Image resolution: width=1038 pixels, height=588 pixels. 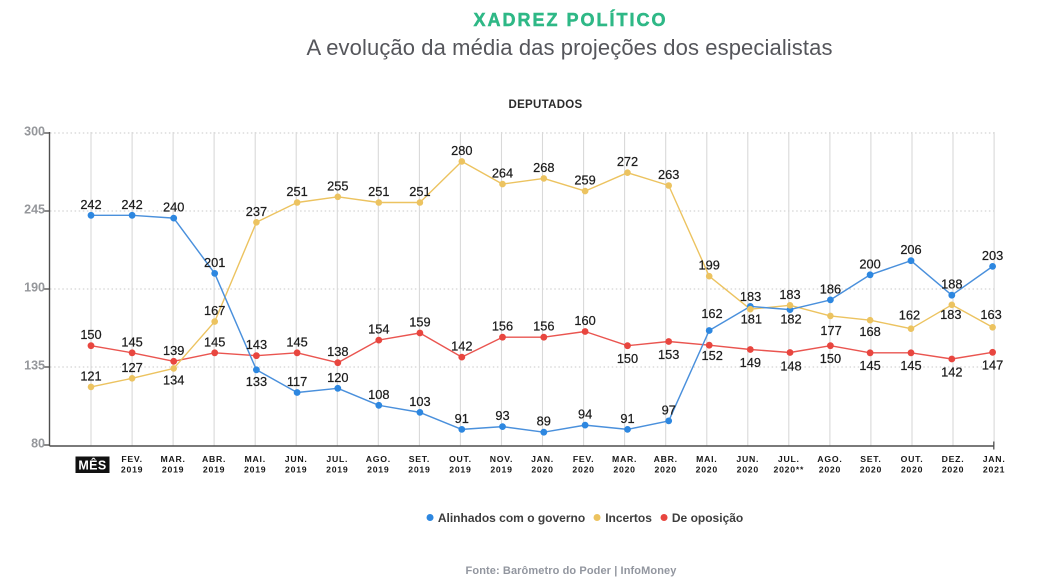 What do you see at coordinates (712, 355) in the screenshot?
I see `svg-text: 152` at bounding box center [712, 355].